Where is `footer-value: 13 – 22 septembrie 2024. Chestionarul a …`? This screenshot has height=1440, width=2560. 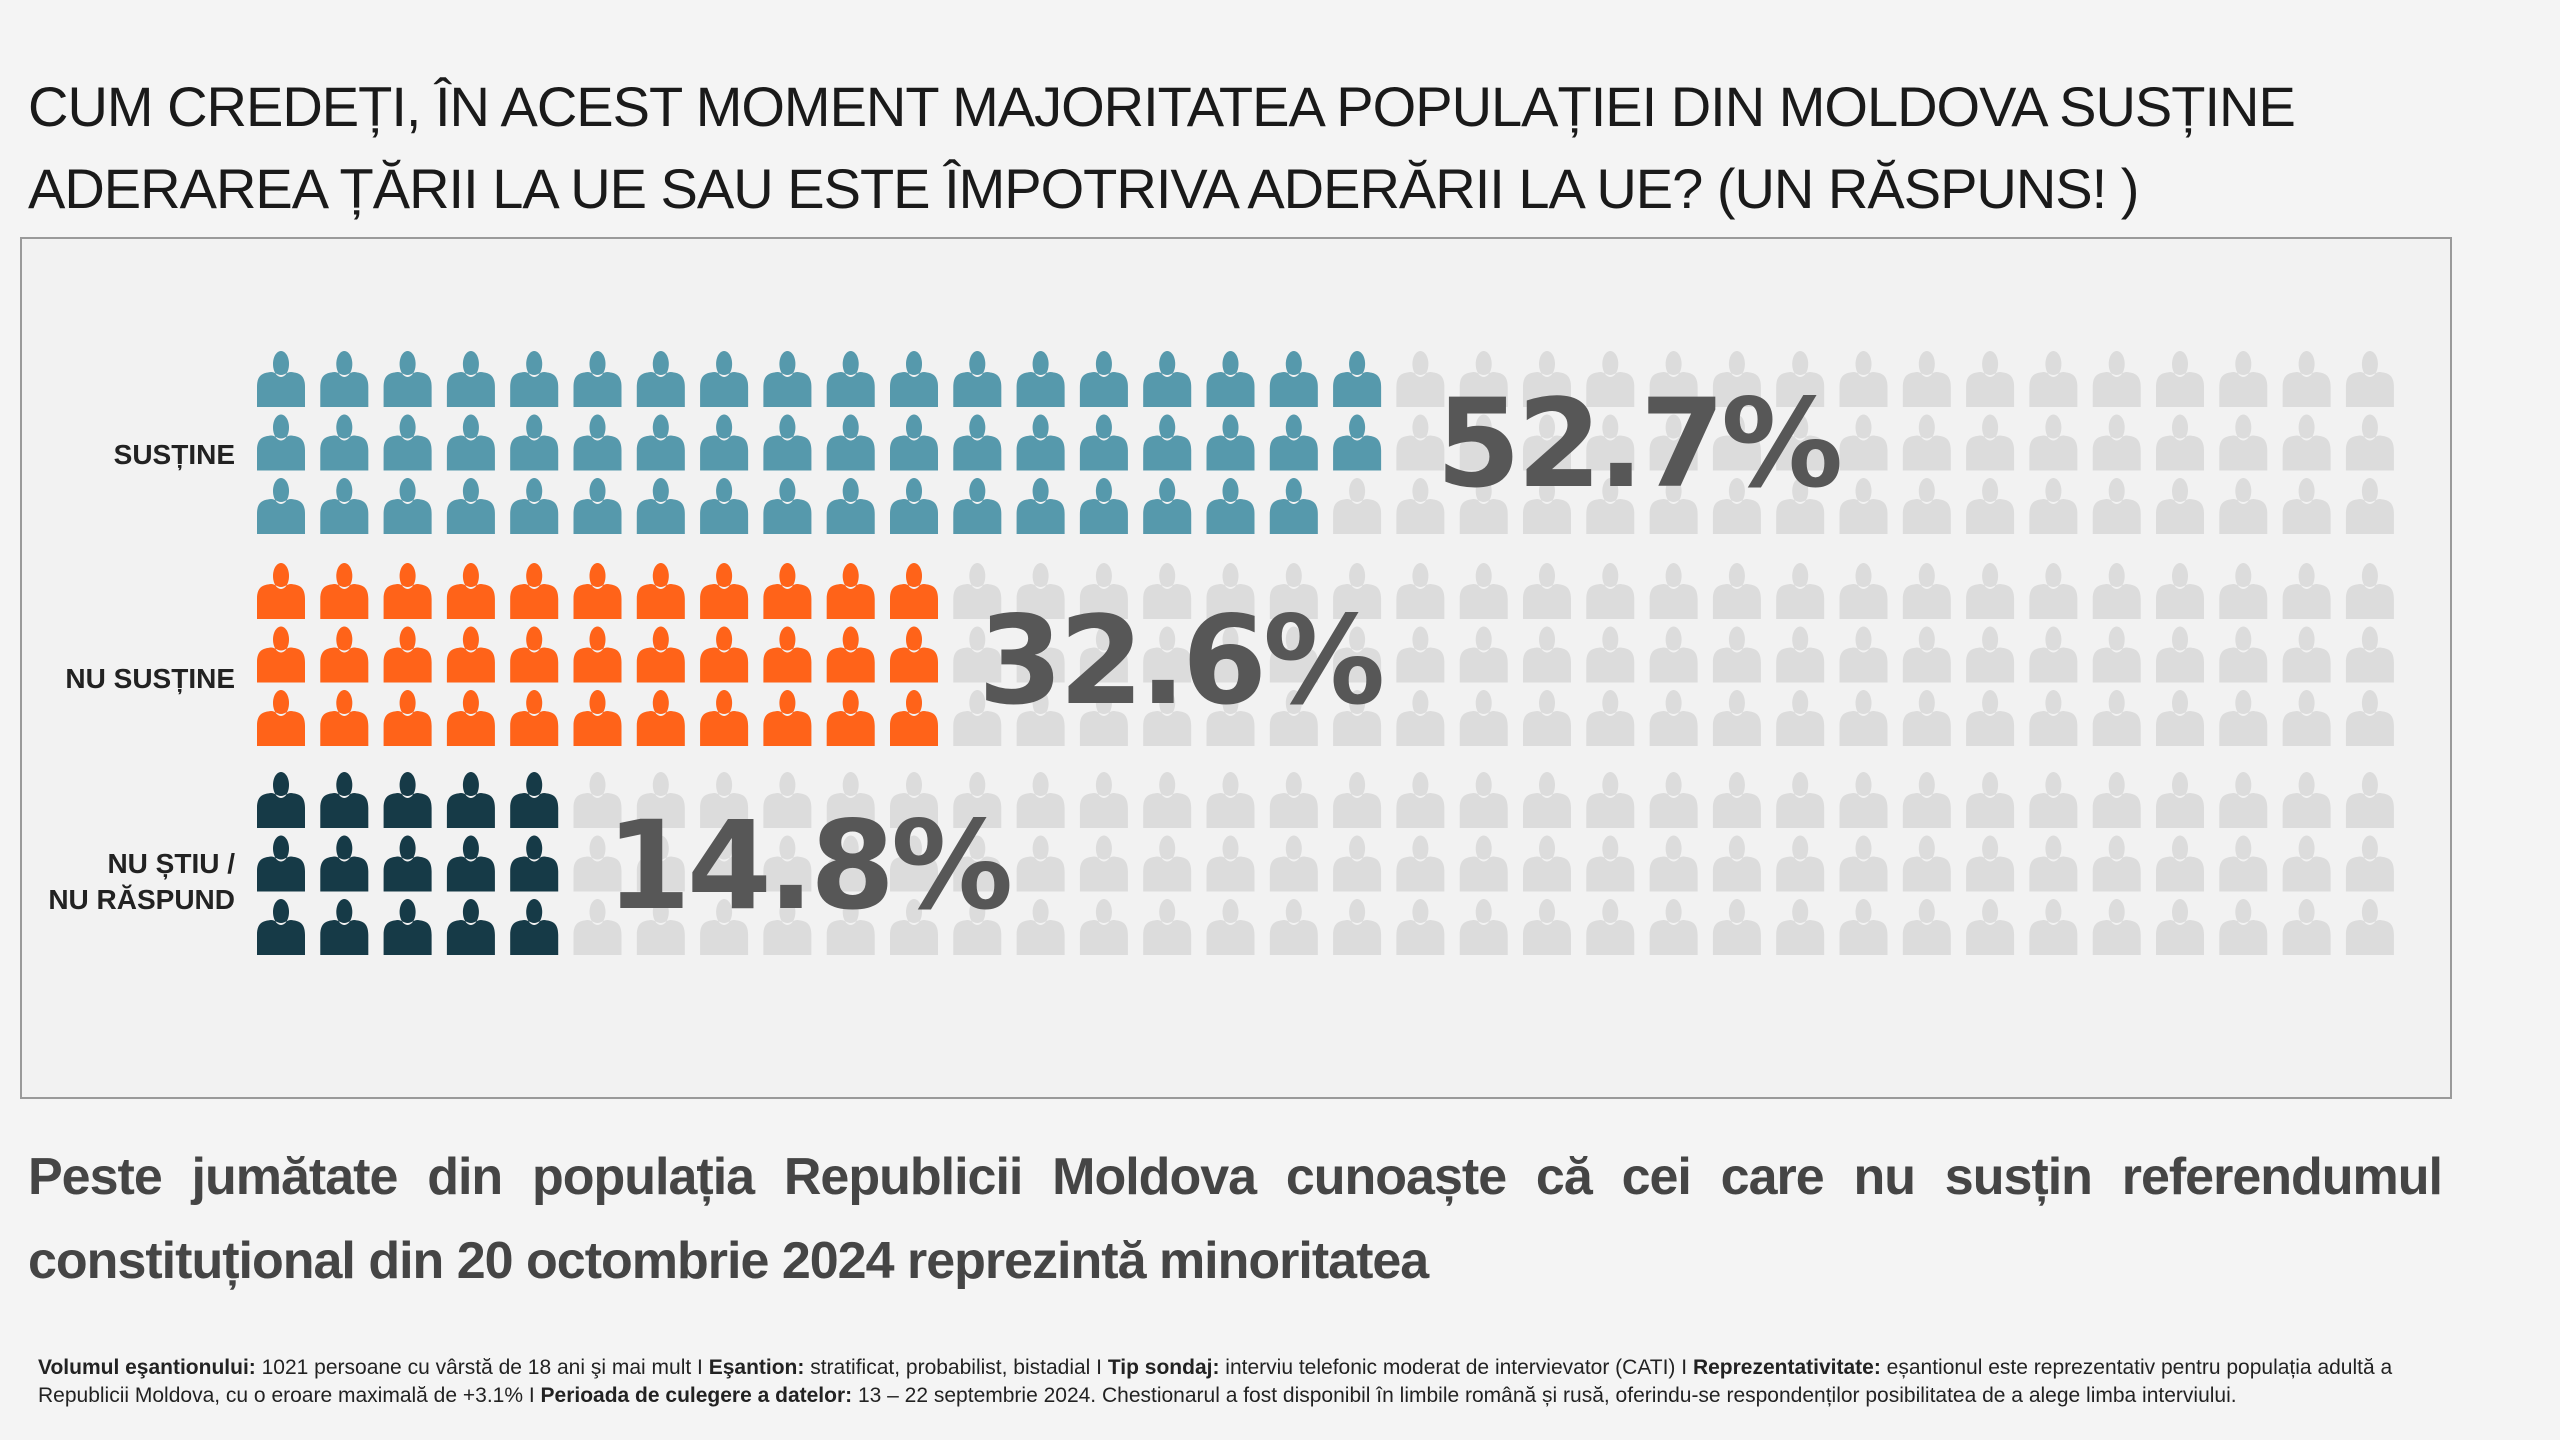 footer-value: 13 – 22 septembrie 2024. Chestionarul a … is located at coordinates (1544, 1395).